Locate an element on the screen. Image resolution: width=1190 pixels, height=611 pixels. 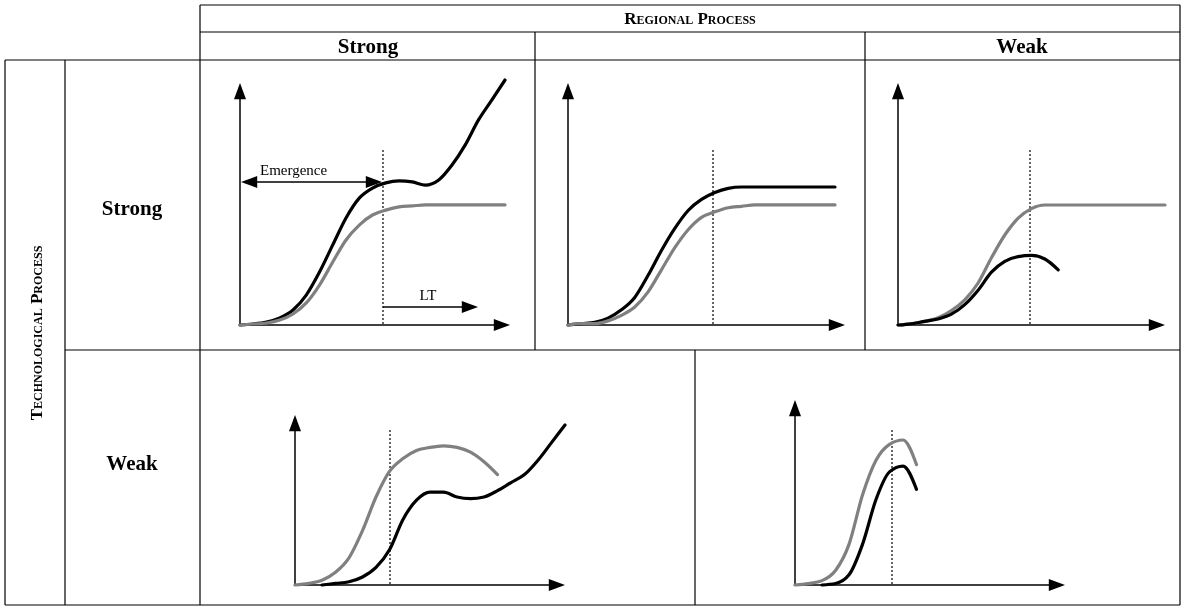
annotation: Emergence is located at coordinates (294, 170).